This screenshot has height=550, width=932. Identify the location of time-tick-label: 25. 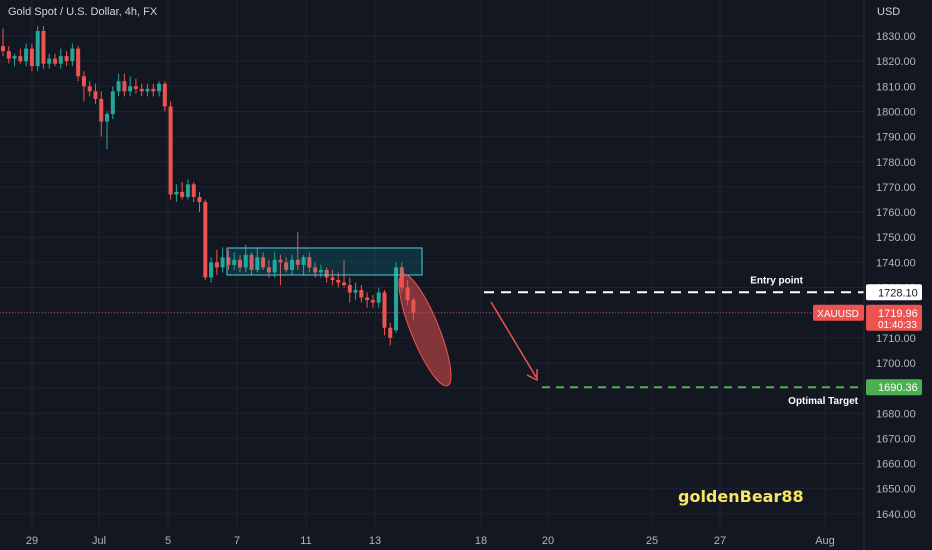
(652, 541).